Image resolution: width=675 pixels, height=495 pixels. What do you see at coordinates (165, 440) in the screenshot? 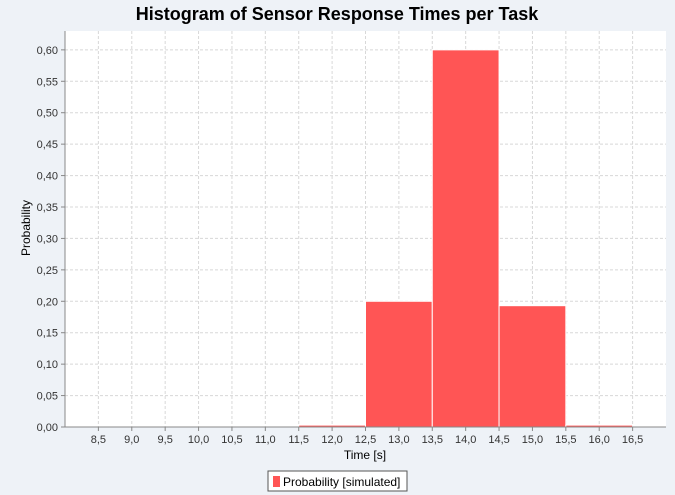
I see `x-tick-label: 9,5` at bounding box center [165, 440].